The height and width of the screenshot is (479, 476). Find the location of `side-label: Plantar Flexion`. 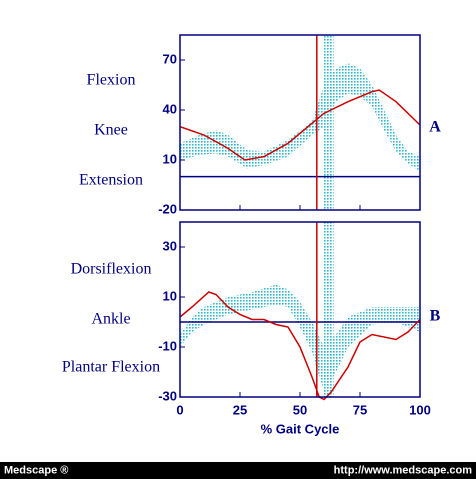

side-label: Plantar Flexion is located at coordinates (111, 367).